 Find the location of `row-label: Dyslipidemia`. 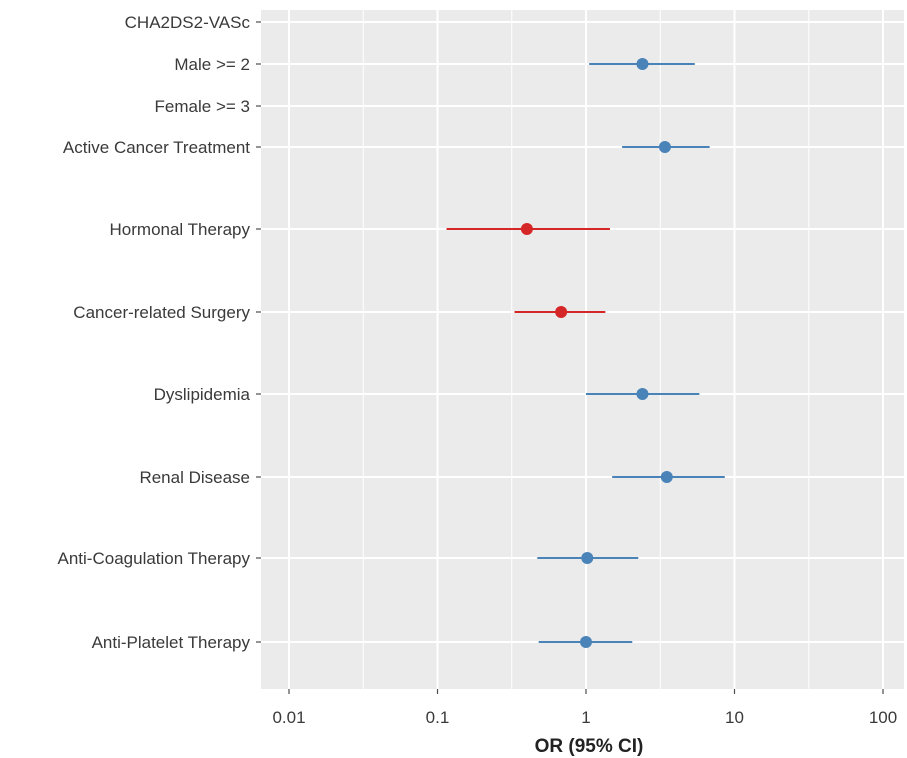

row-label: Dyslipidemia is located at coordinates (202, 394).